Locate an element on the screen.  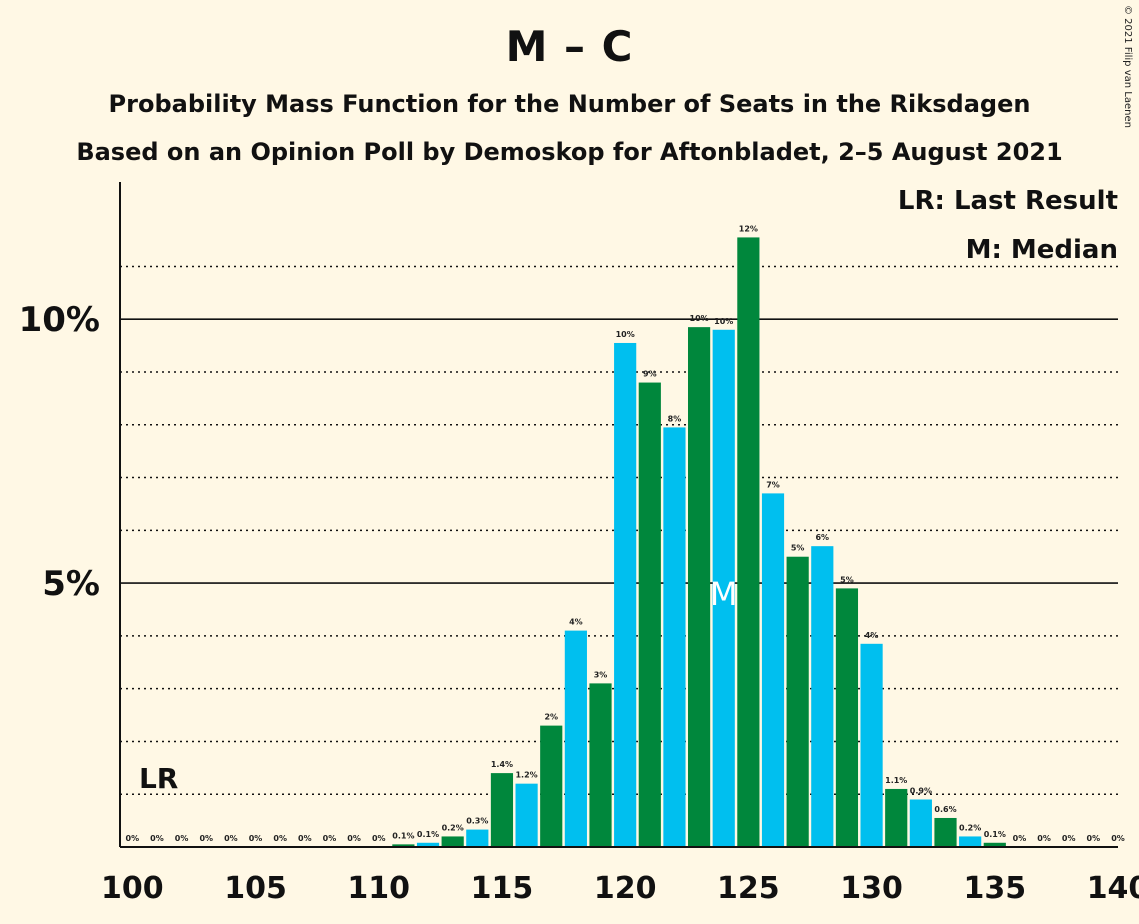
data-label-seat-139: 0% is located at coordinates (1094, 838).